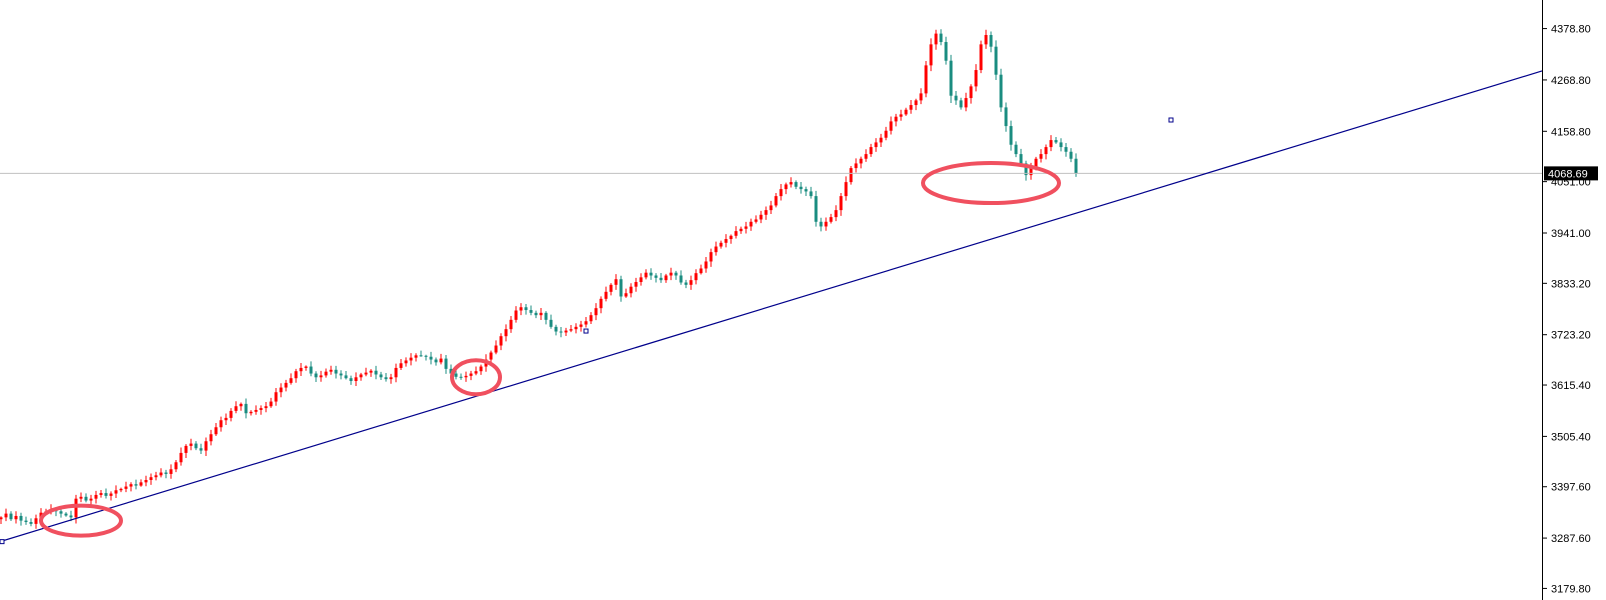 The image size is (1606, 600). Describe the element at coordinates (1571, 81) in the screenshot. I see `tick-label: 4268.80` at that location.